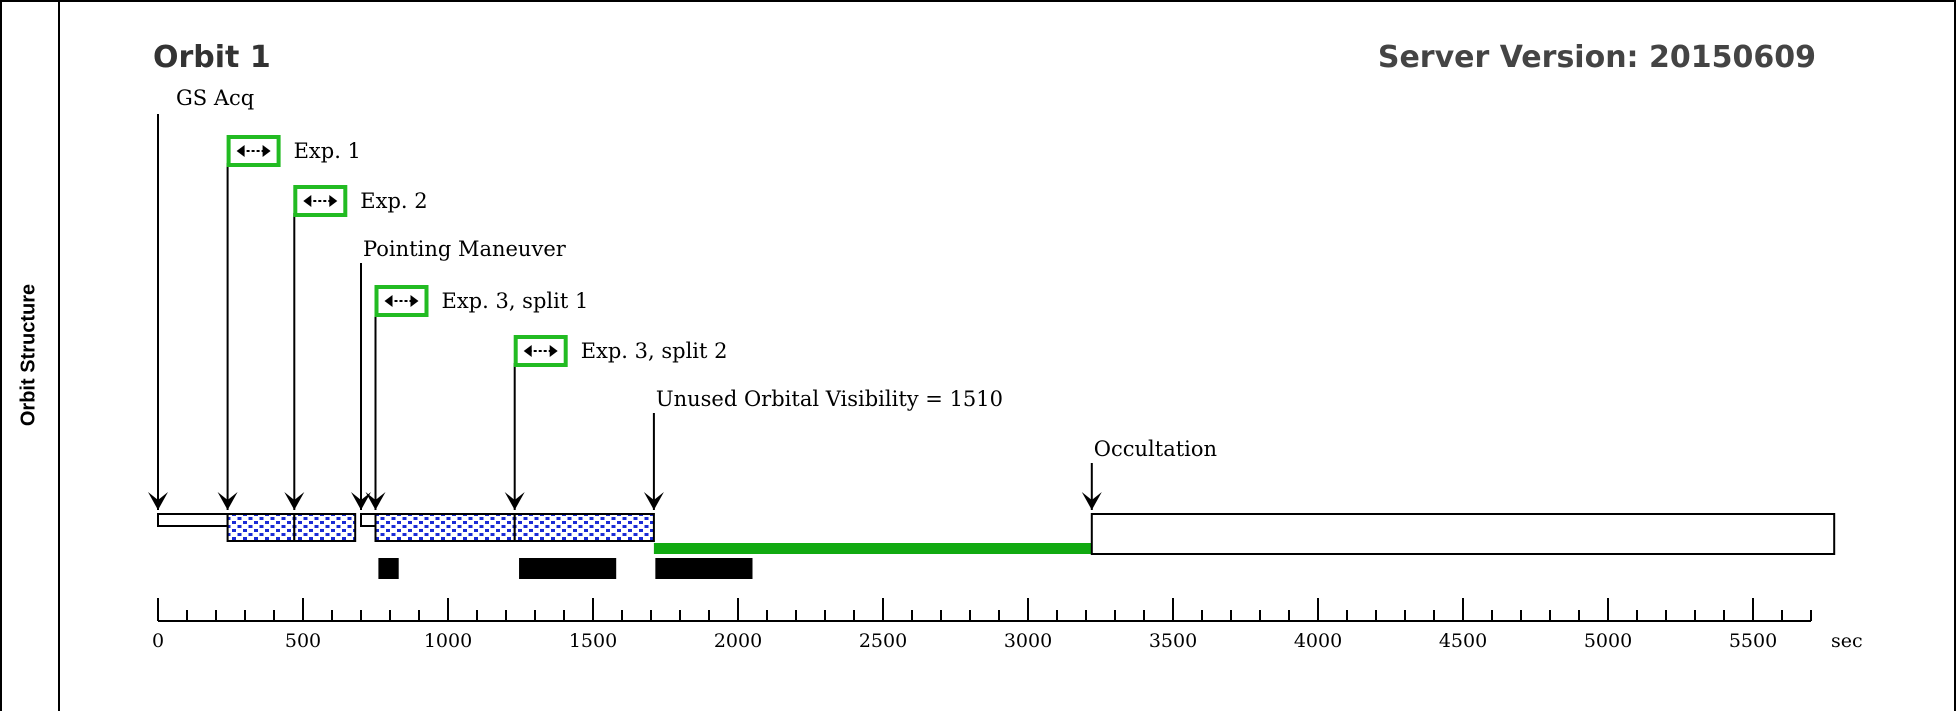 This screenshot has height=711, width=1956. What do you see at coordinates (294, 501) in the screenshot?
I see `exp-2-arrow-head` at bounding box center [294, 501].